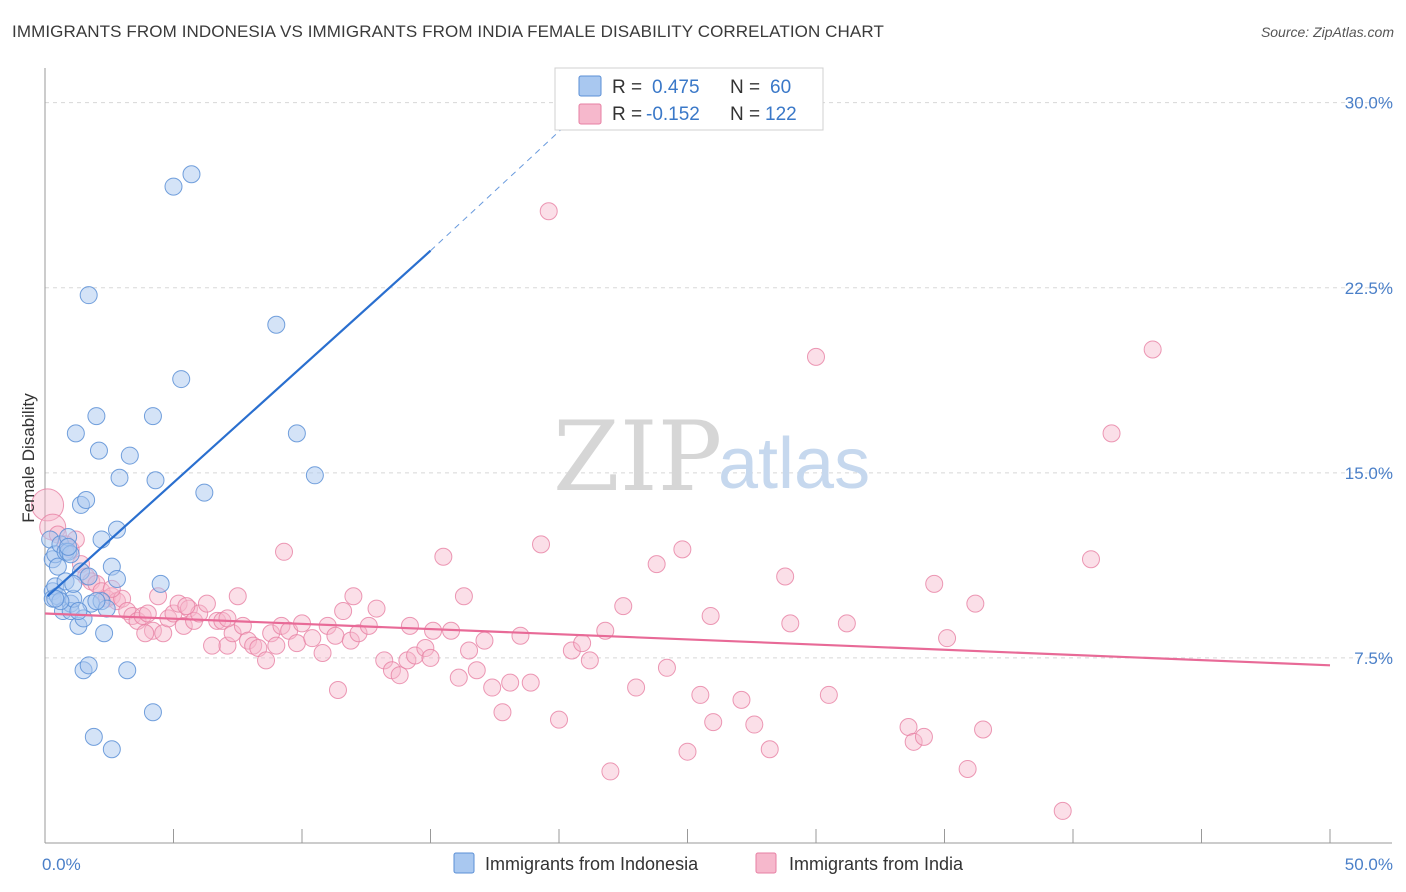 This screenshot has height=892, width=1406. I want to click on y-tick-label-2: 22.5%, so click(1369, 288).